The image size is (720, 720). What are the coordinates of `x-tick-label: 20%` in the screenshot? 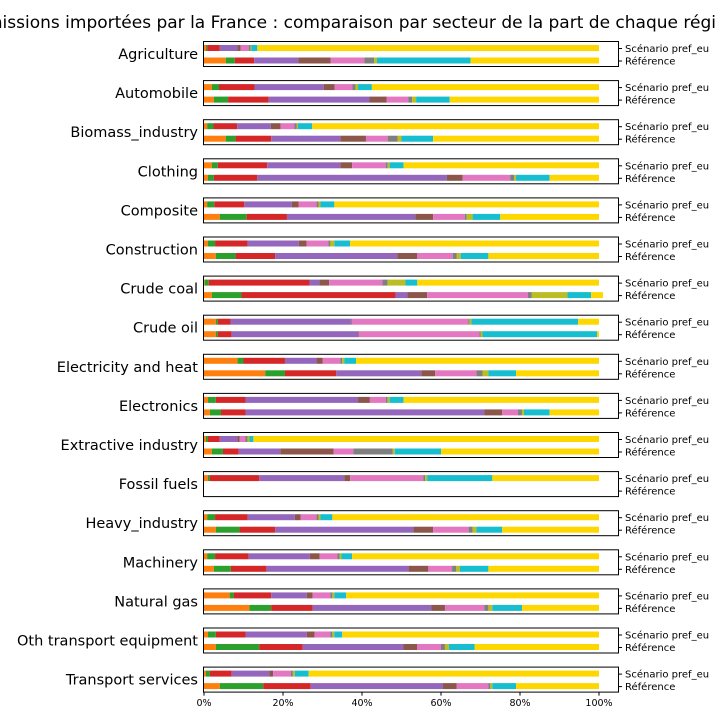 It's located at (282, 703).